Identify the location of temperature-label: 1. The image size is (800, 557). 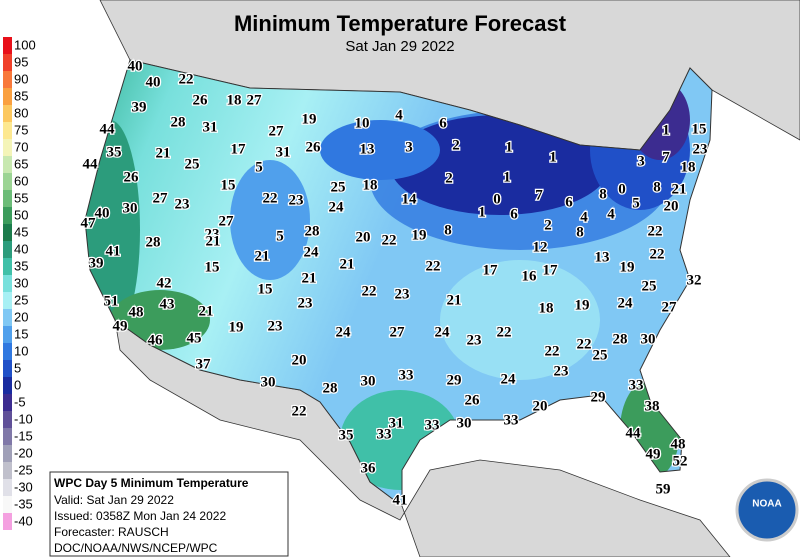
(509, 147).